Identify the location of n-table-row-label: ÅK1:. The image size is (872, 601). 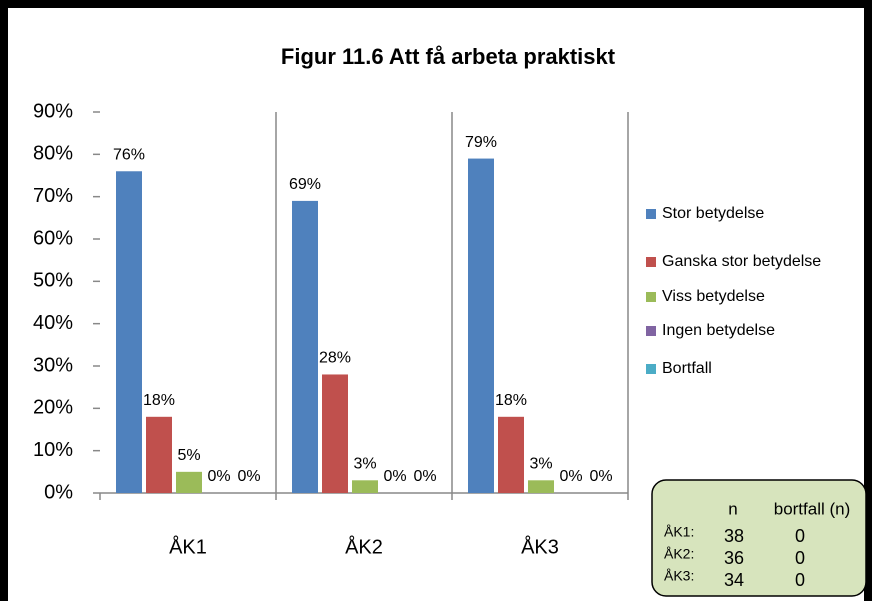
(679, 532).